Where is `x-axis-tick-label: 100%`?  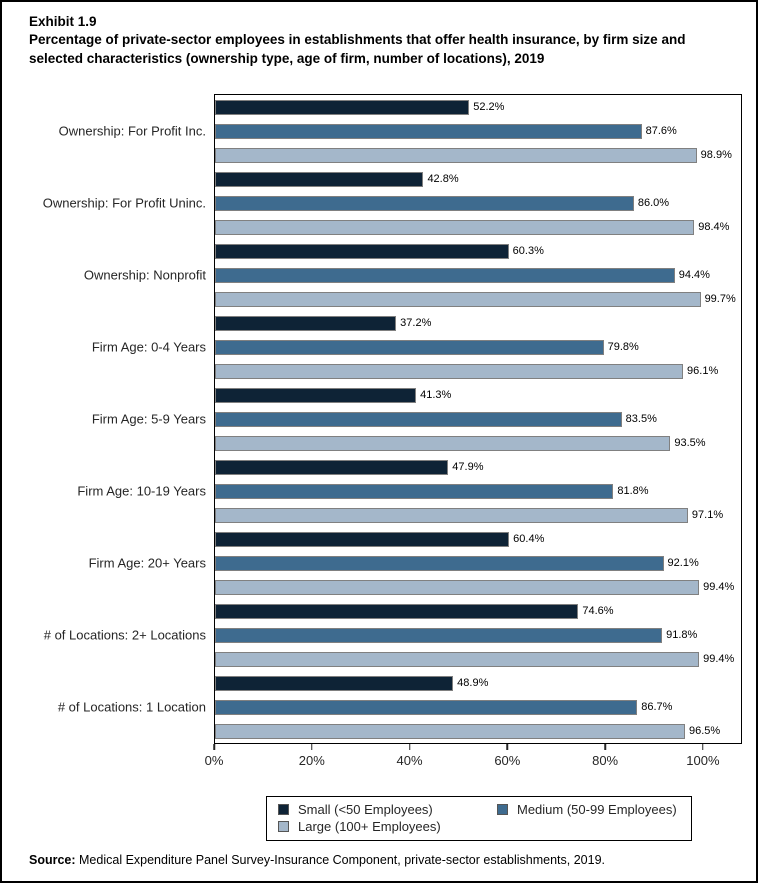
x-axis-tick-label: 100% is located at coordinates (703, 760).